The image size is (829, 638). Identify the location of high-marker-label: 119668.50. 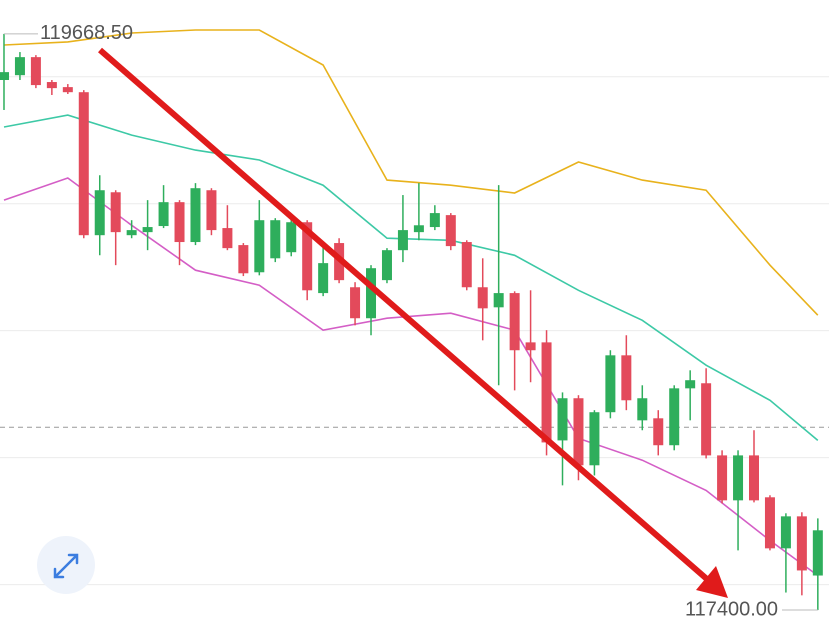
(86, 33).